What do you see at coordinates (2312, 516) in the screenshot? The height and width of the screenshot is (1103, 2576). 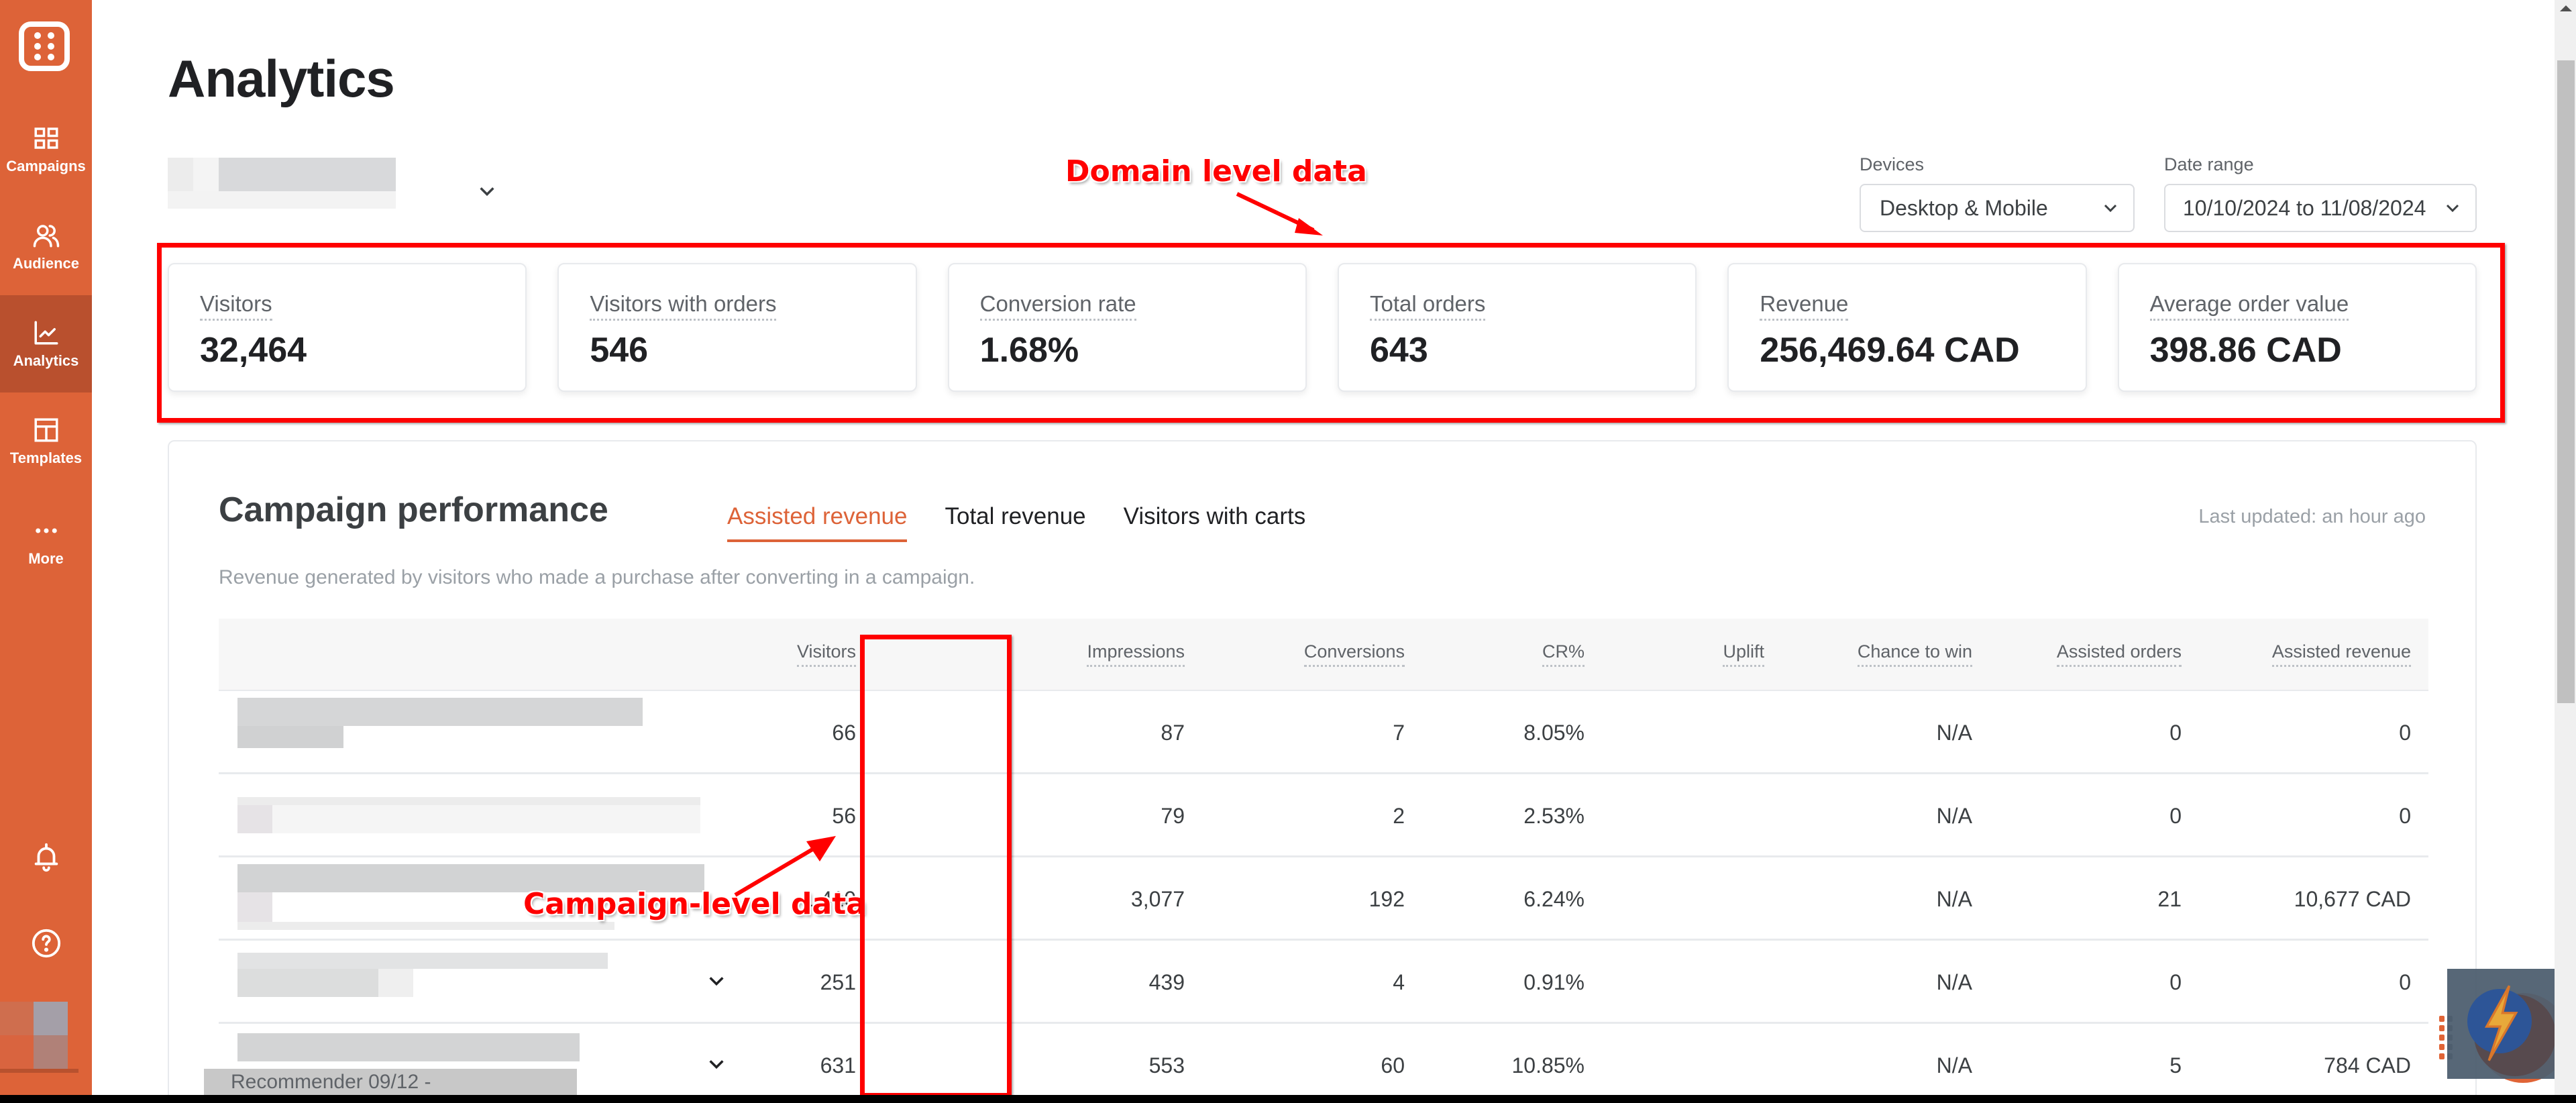 I see `last-updated: Last updated: an hour ago` at bounding box center [2312, 516].